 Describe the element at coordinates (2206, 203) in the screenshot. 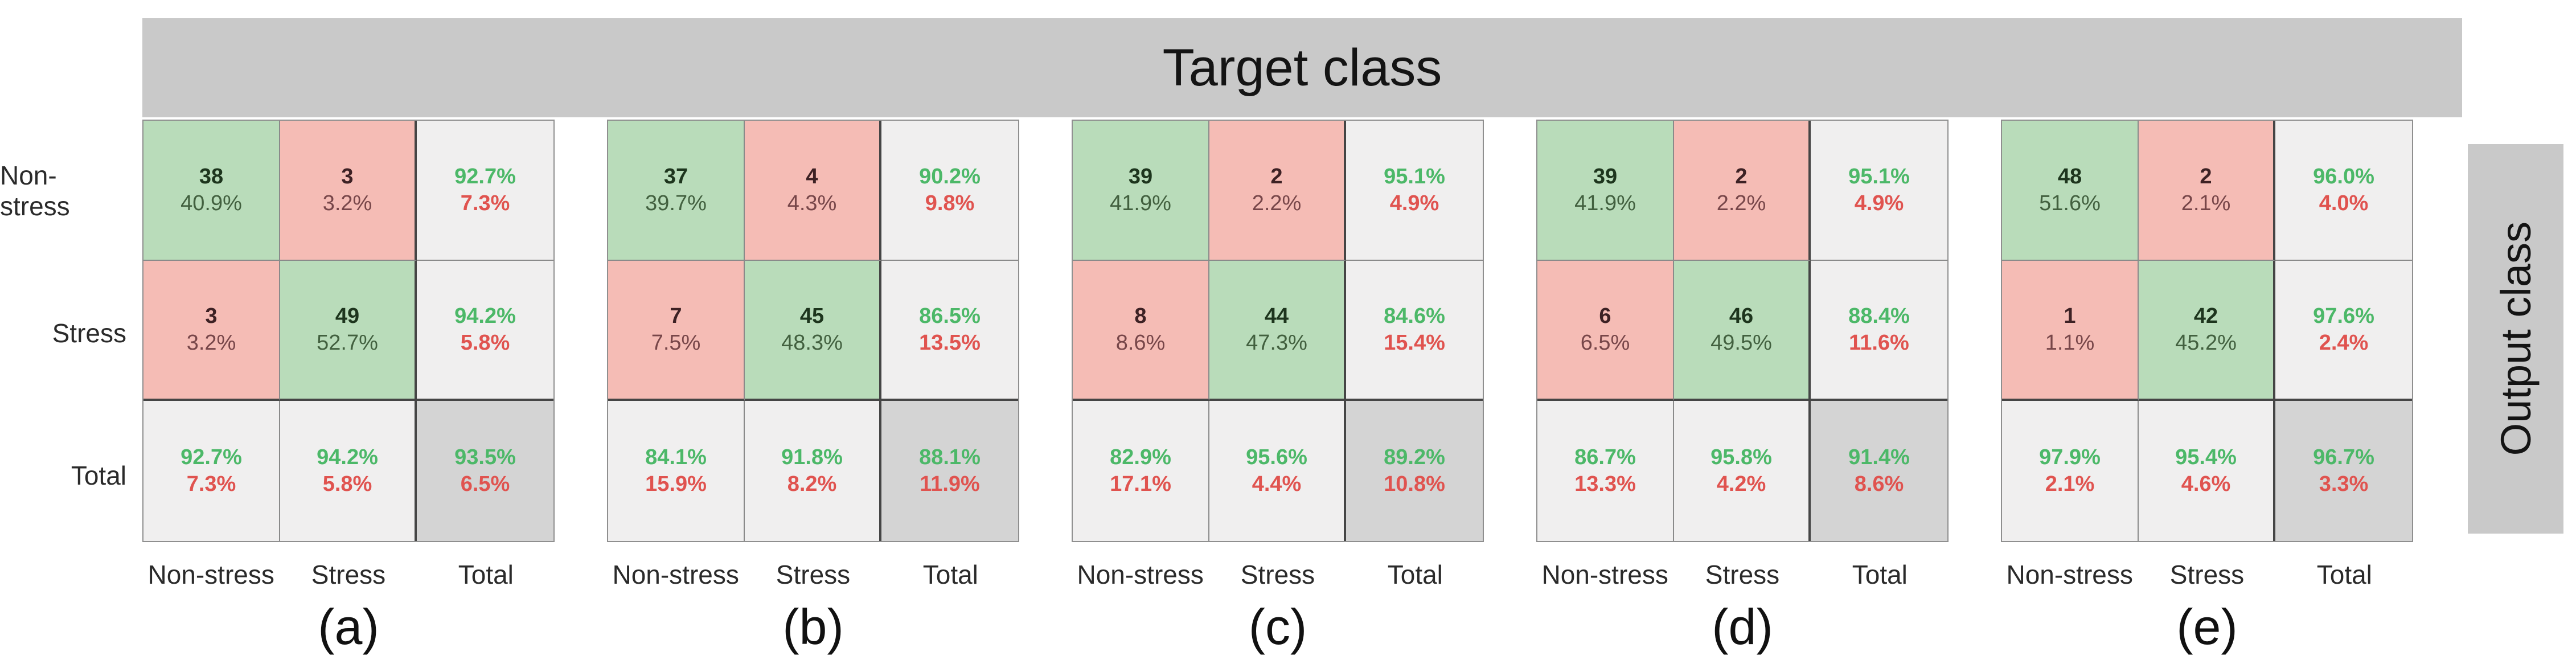

I see `cell-percent: 2.1%` at that location.